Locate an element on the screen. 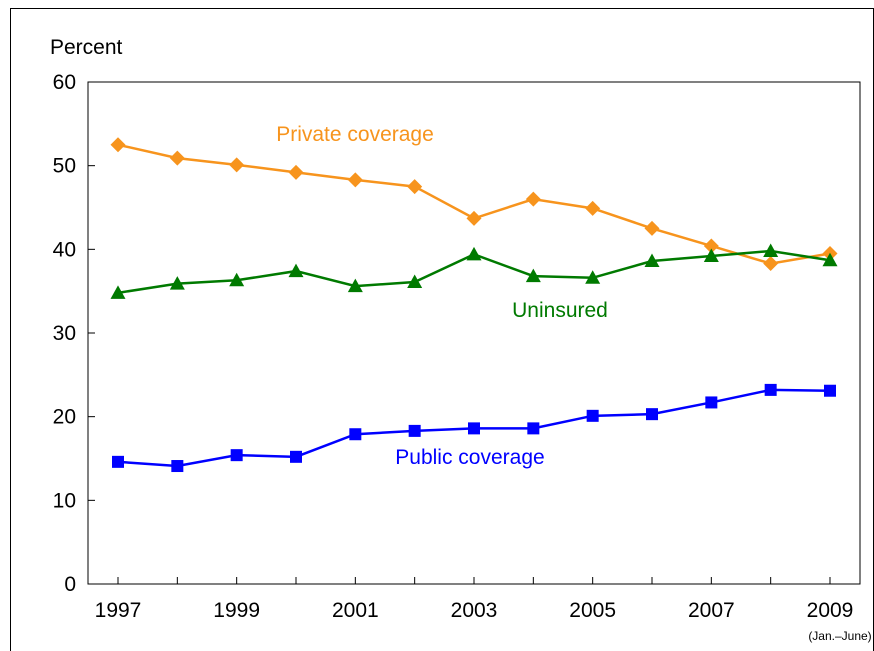 This screenshot has height=651, width=874. series-label-private-coverage: Private coverage is located at coordinates (355, 134).